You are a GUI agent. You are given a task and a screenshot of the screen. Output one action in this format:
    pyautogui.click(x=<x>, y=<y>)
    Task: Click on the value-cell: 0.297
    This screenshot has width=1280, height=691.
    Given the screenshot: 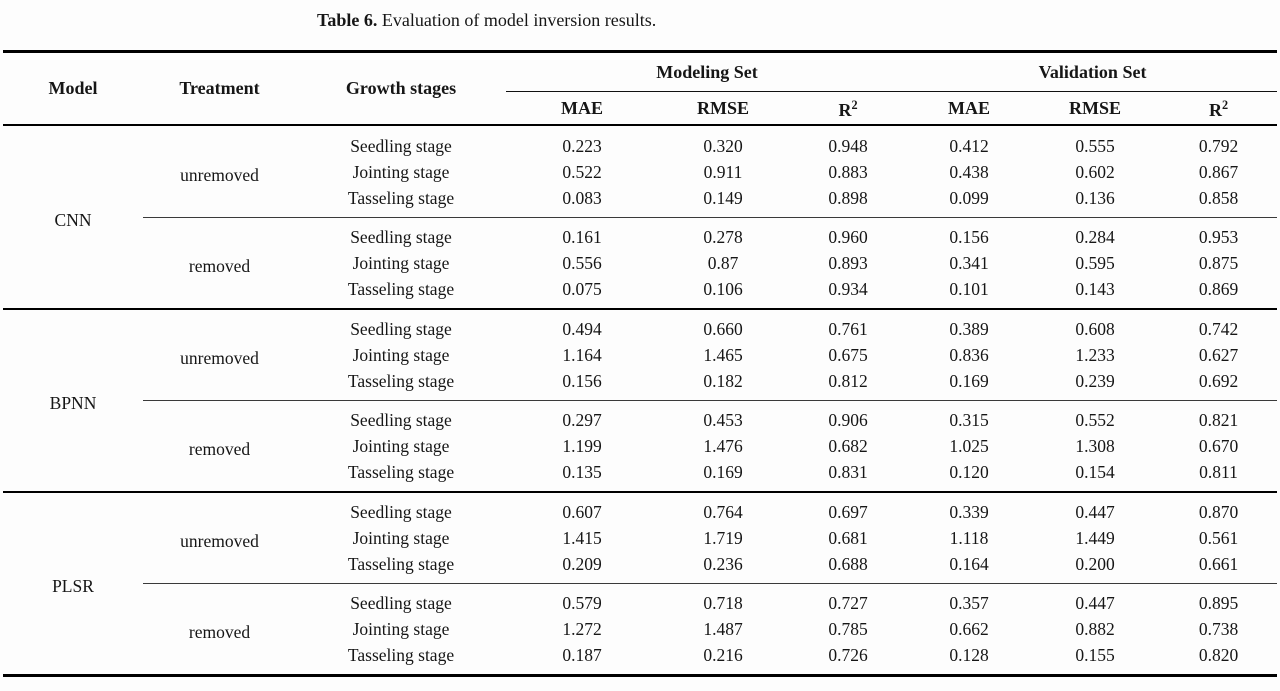 What is the action you would take?
    pyautogui.click(x=582, y=416)
    